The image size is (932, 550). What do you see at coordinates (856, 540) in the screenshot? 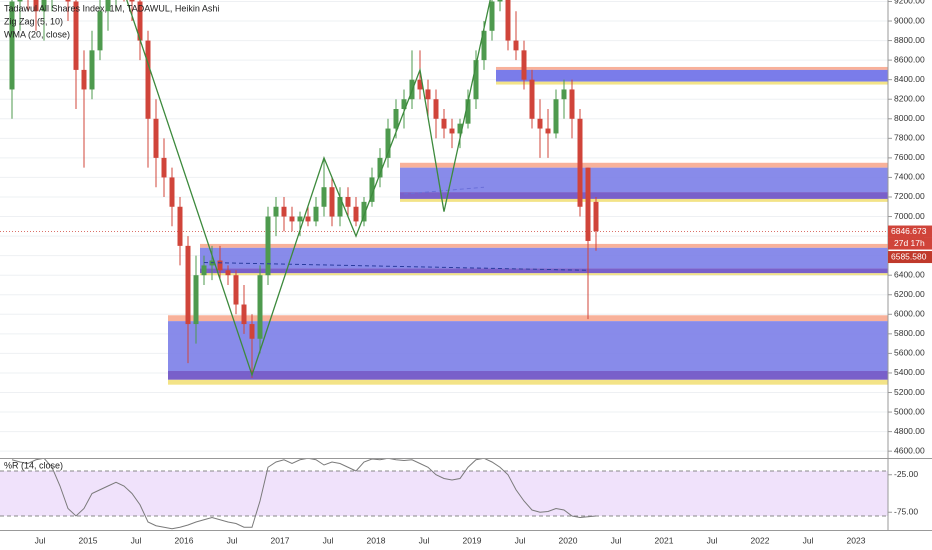
I see `x-tick-label: 2023` at bounding box center [856, 540].